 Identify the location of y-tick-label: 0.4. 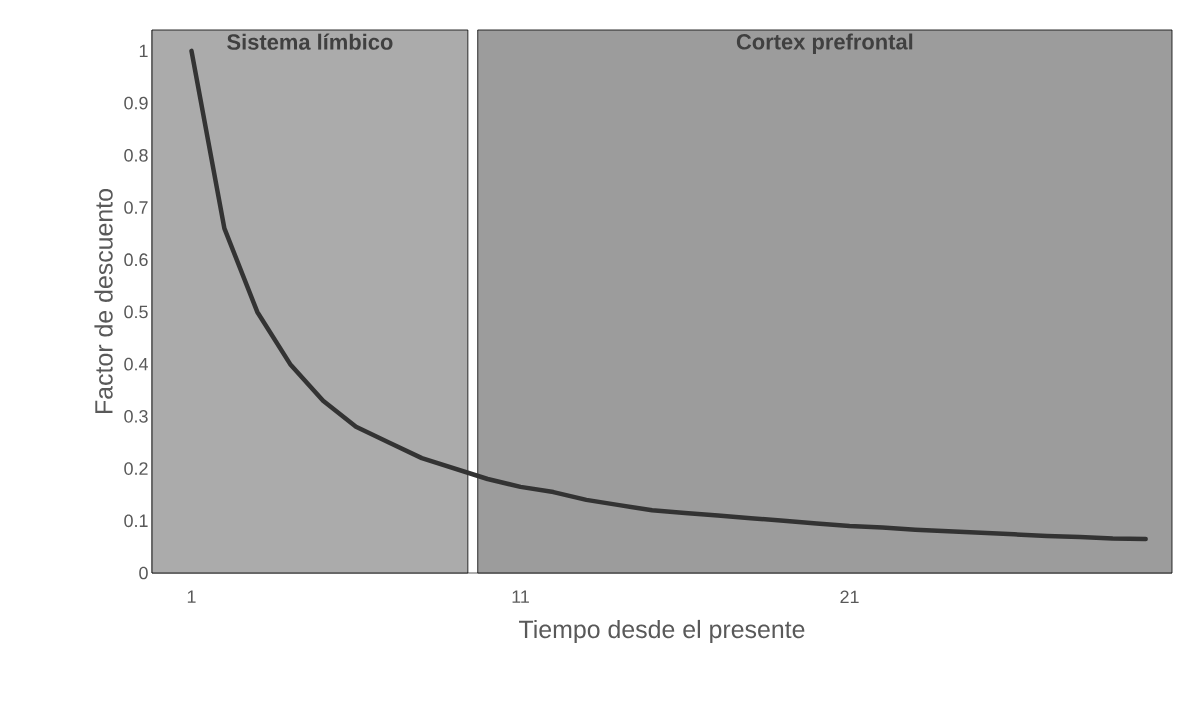
(136, 364).